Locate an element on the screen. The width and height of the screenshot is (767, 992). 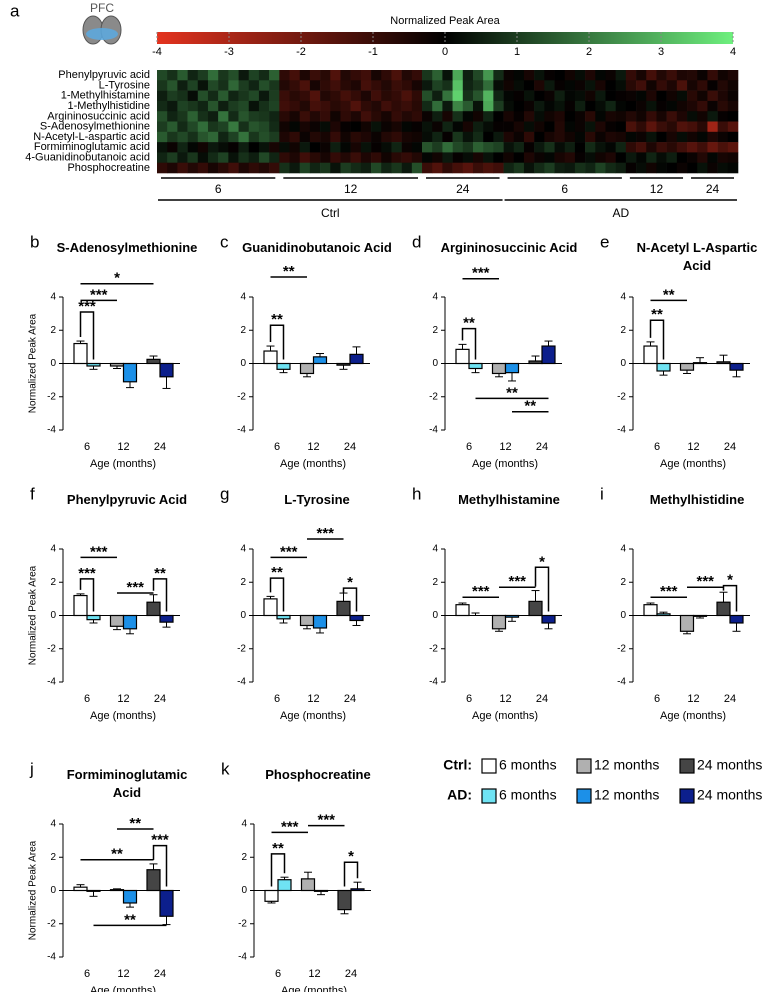
y-tick-label: -4 is located at coordinates (51, 430).